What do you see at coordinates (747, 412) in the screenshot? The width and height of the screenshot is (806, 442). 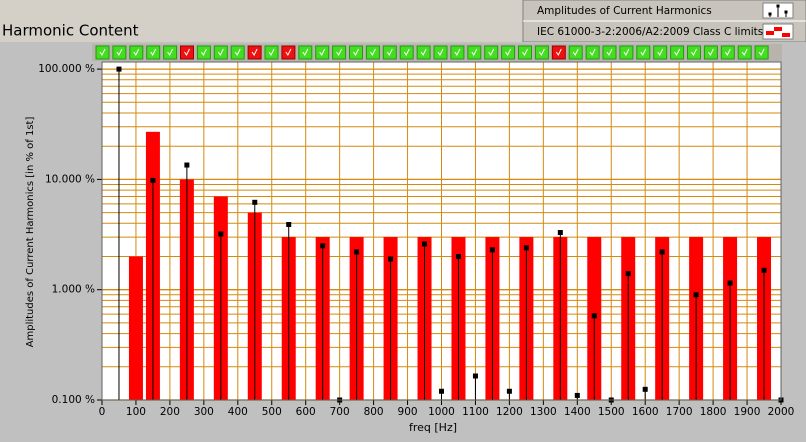 I see `x-tick-label: 1900` at bounding box center [747, 412].